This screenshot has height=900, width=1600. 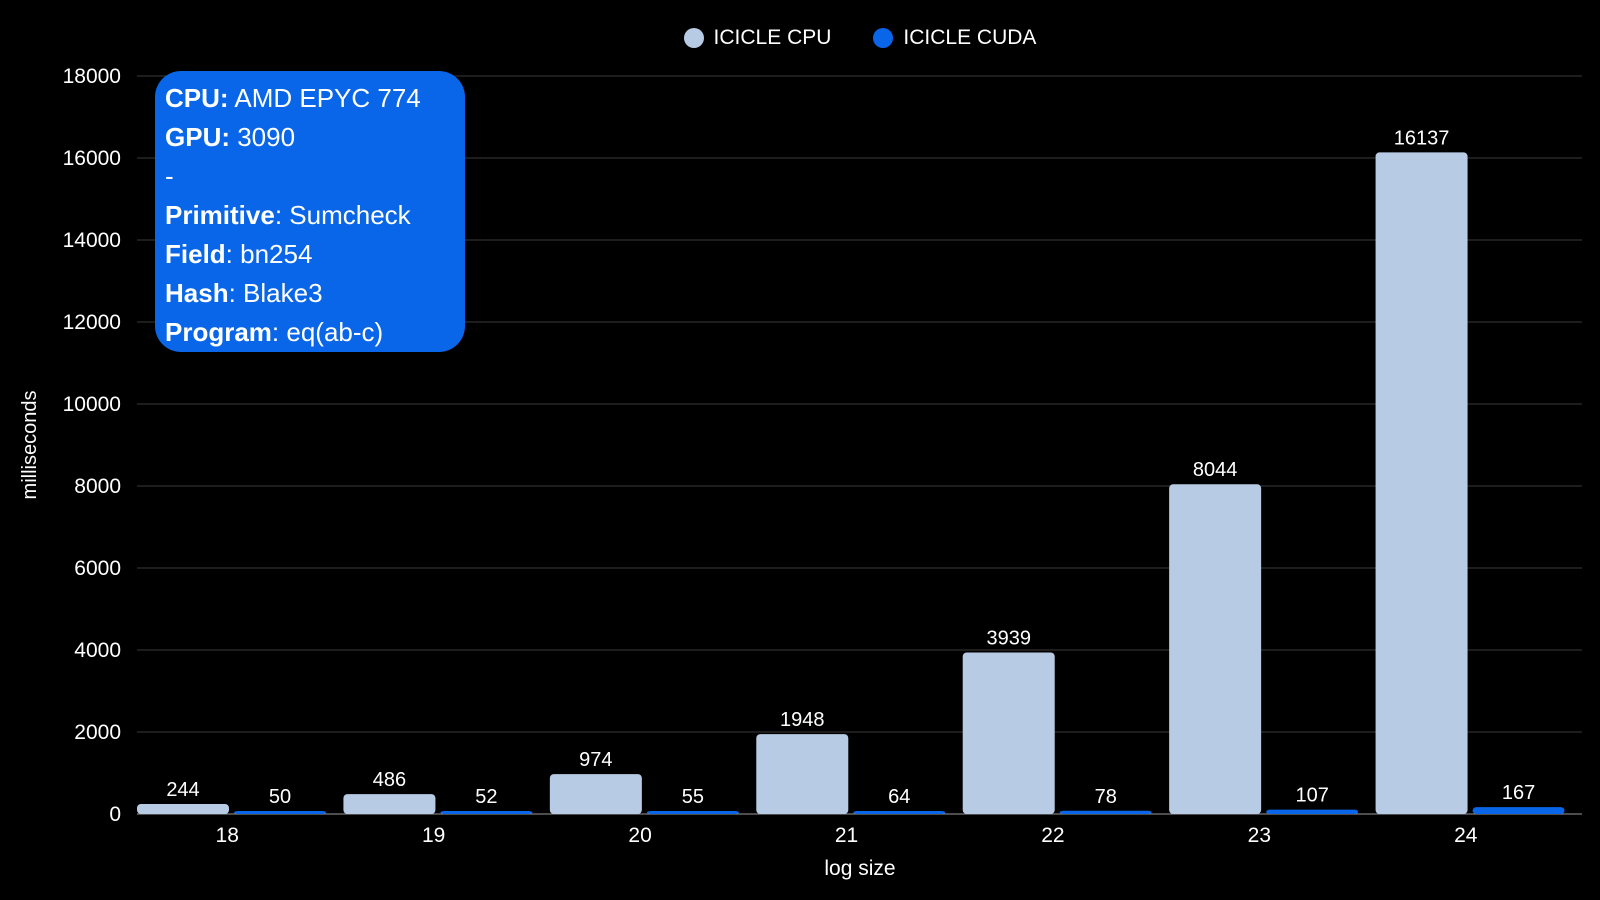 I want to click on info-line-program: Program: eq(ab-c), so click(x=310, y=332).